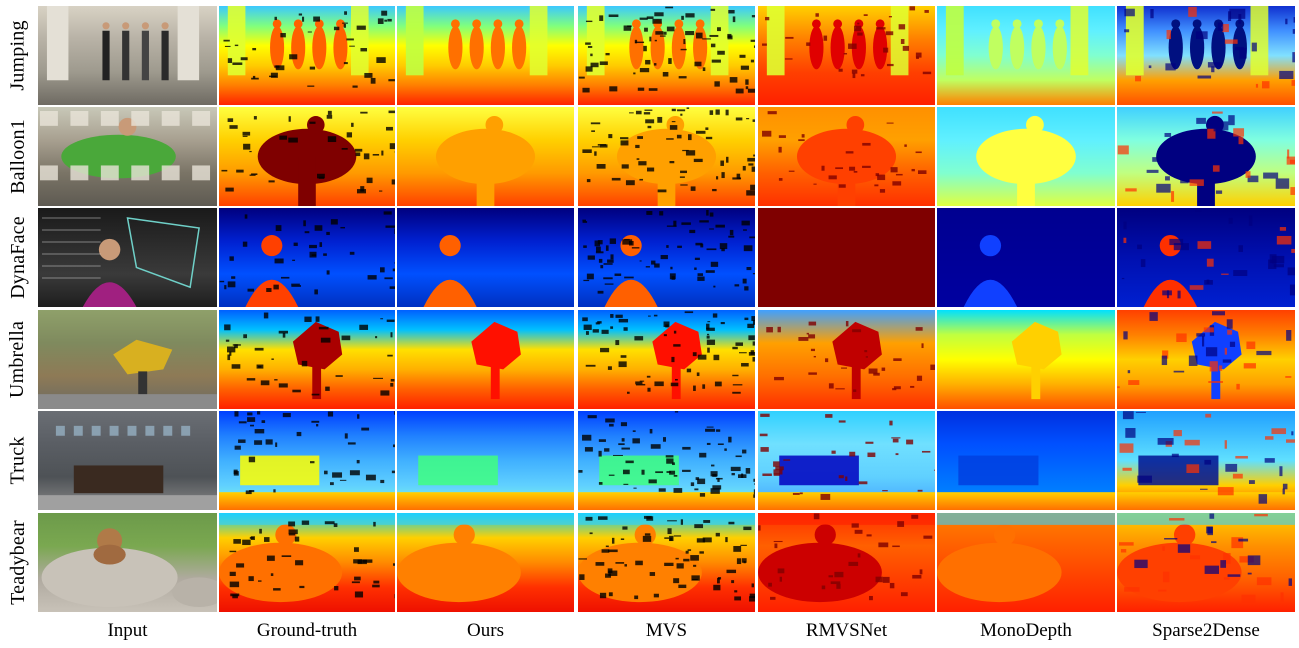 The width and height of the screenshot is (1299, 648). I want to click on input-image-umbrella, so click(127, 359).